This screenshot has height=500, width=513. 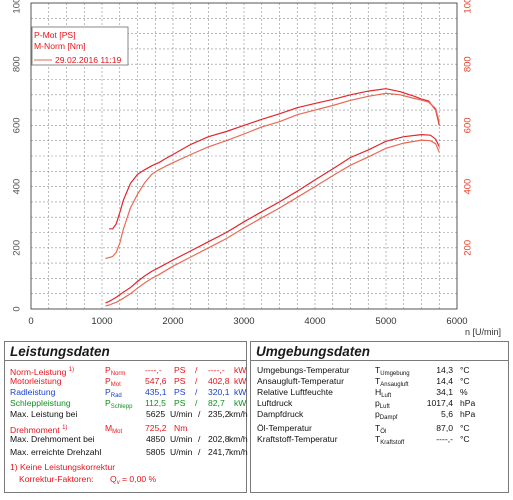 I want to click on footnote-2-value: = 0,00 %, so click(x=139, y=479).